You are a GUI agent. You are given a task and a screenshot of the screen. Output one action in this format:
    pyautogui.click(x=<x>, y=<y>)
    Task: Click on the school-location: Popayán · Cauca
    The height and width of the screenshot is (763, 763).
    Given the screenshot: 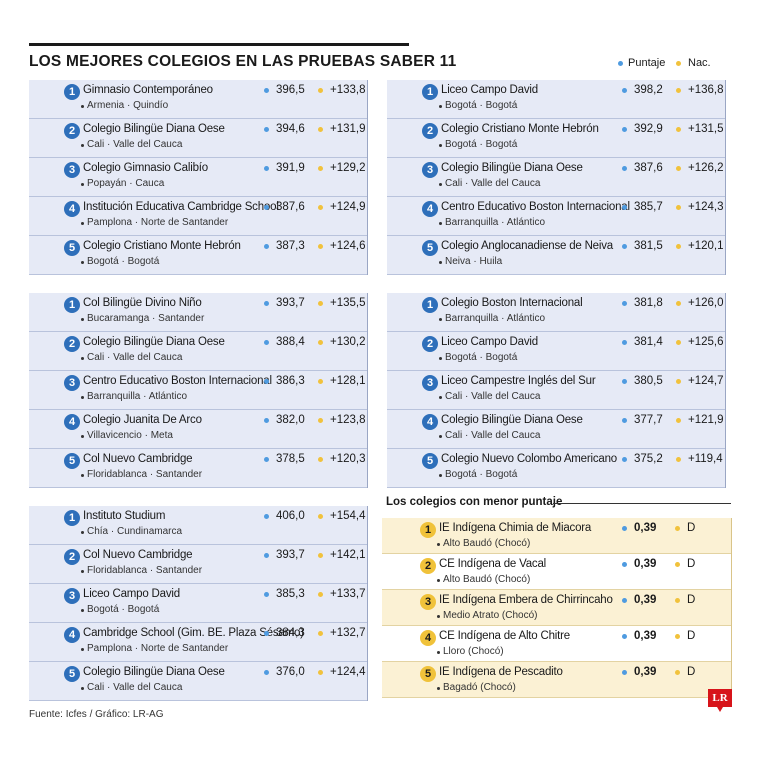 What is the action you would take?
    pyautogui.click(x=126, y=183)
    